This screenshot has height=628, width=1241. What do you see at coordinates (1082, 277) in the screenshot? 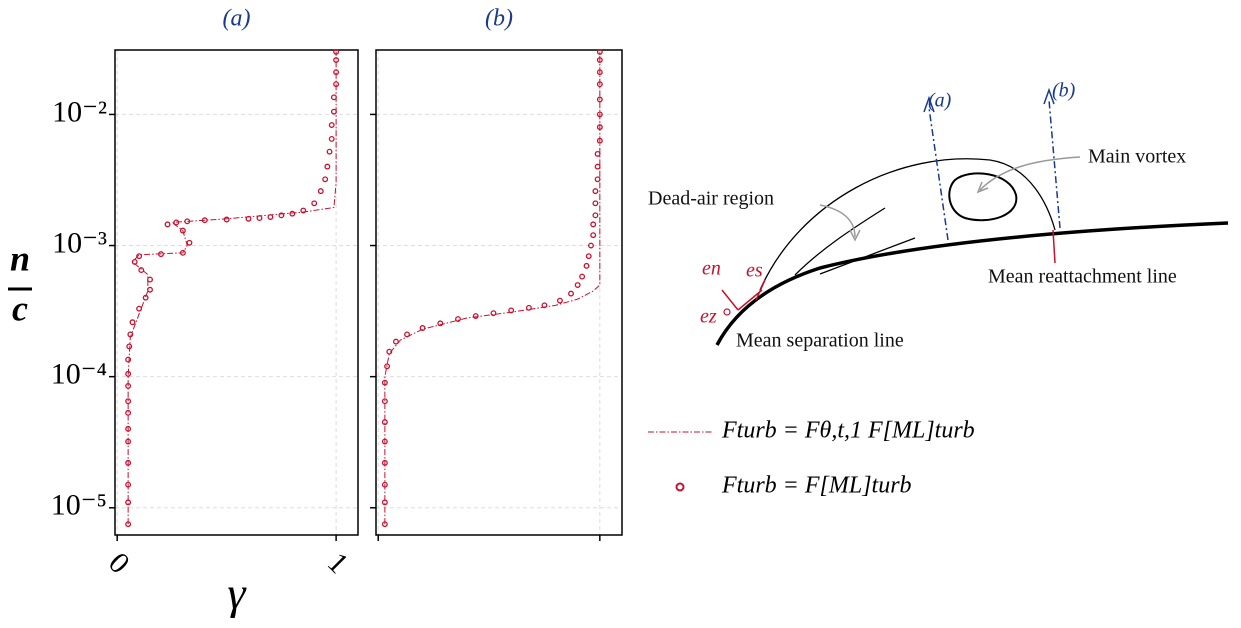
I see `annotation: Mean reattachment line` at bounding box center [1082, 277].